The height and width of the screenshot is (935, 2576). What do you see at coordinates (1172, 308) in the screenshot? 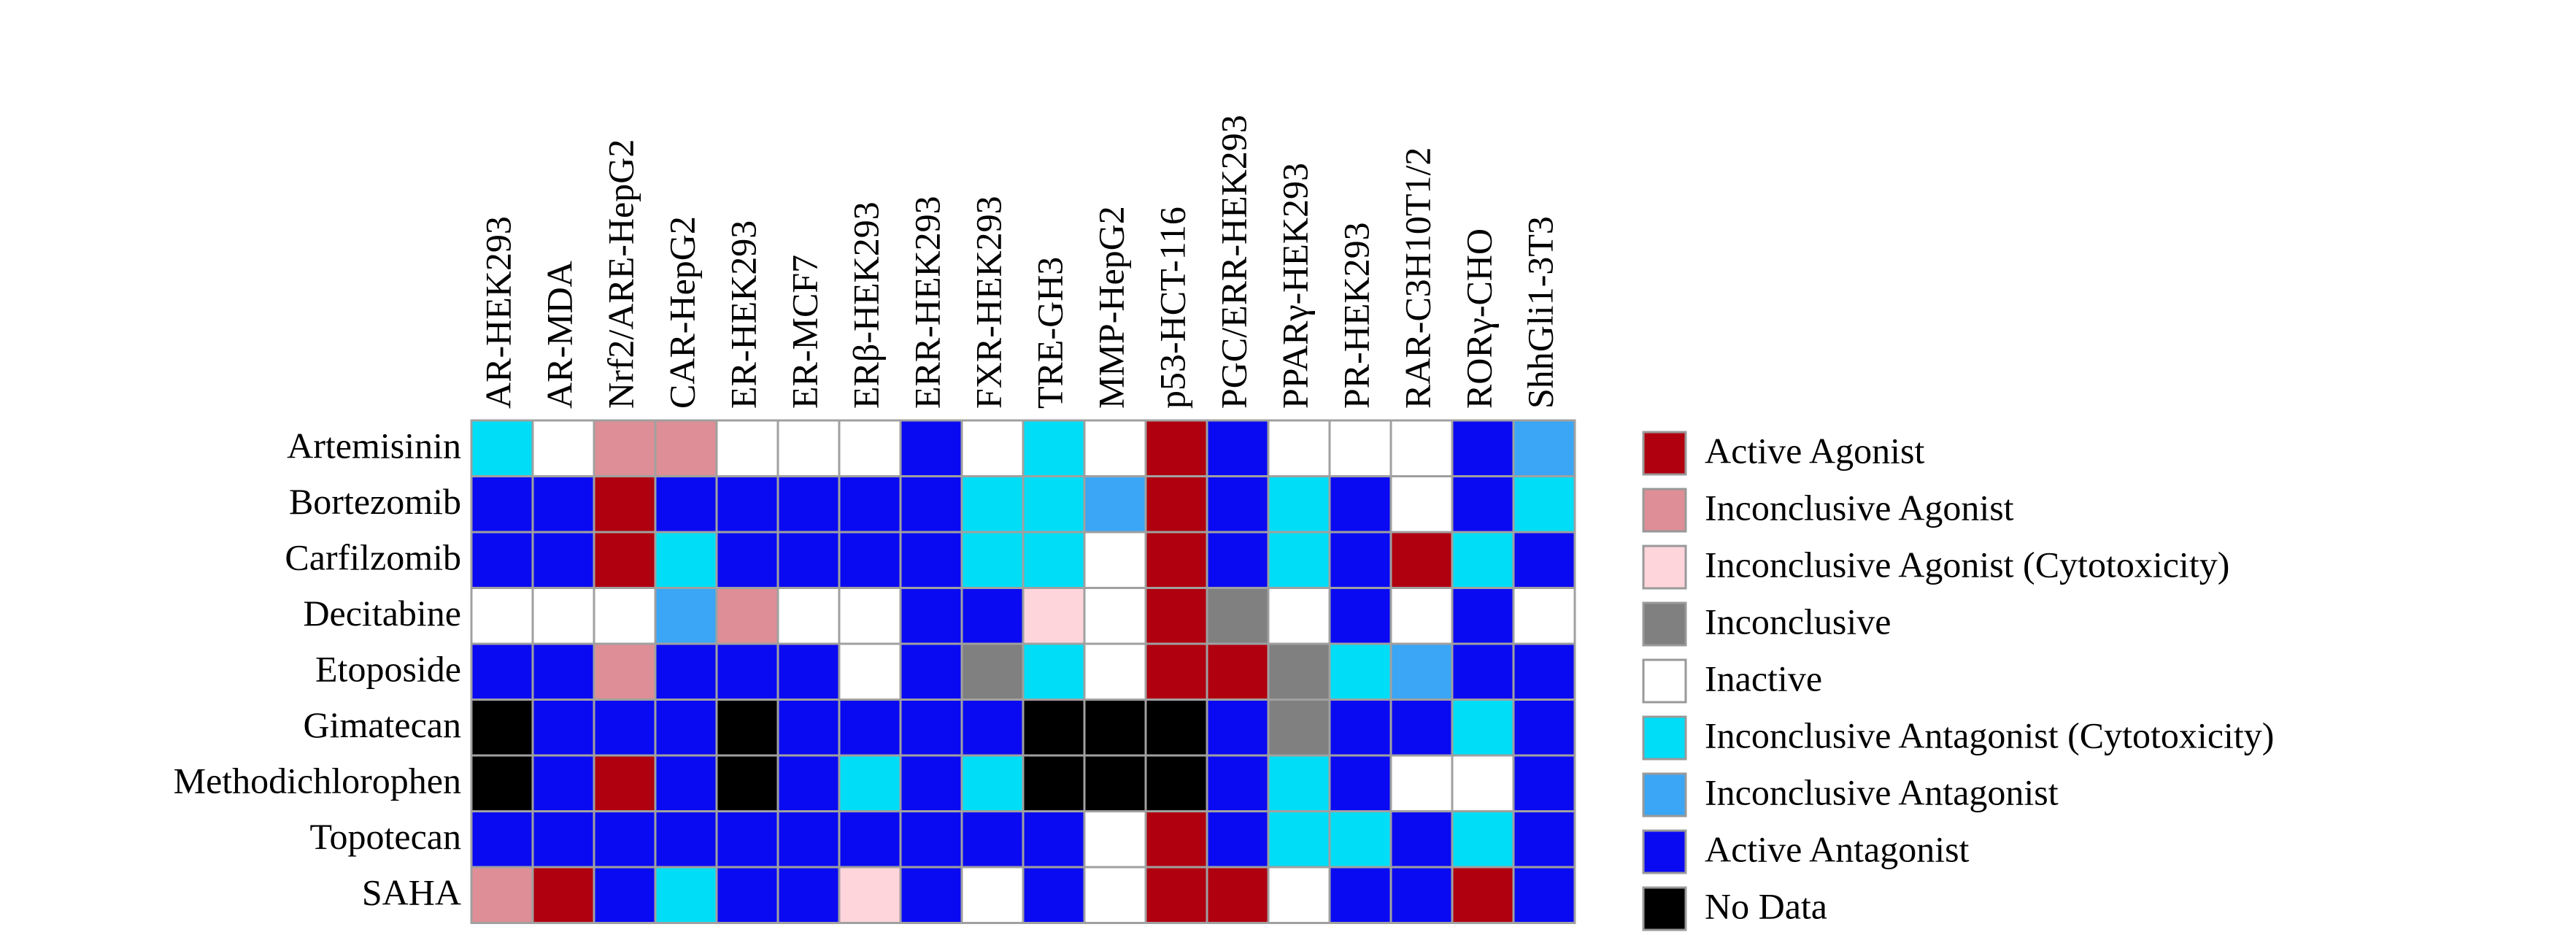
I see `column-label: p53-HCT-116` at bounding box center [1172, 308].